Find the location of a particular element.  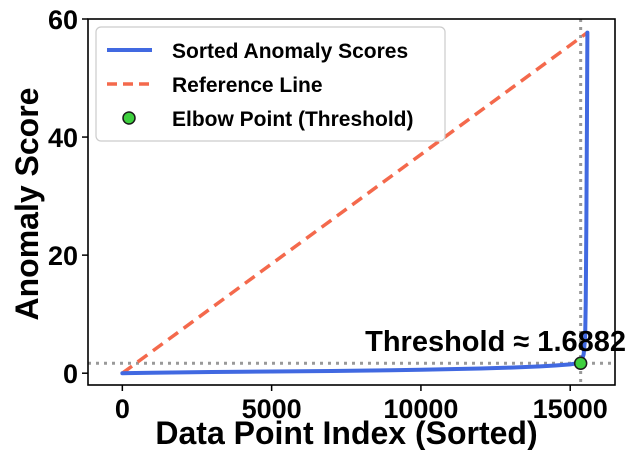

legend-box is located at coordinates (270, 84).